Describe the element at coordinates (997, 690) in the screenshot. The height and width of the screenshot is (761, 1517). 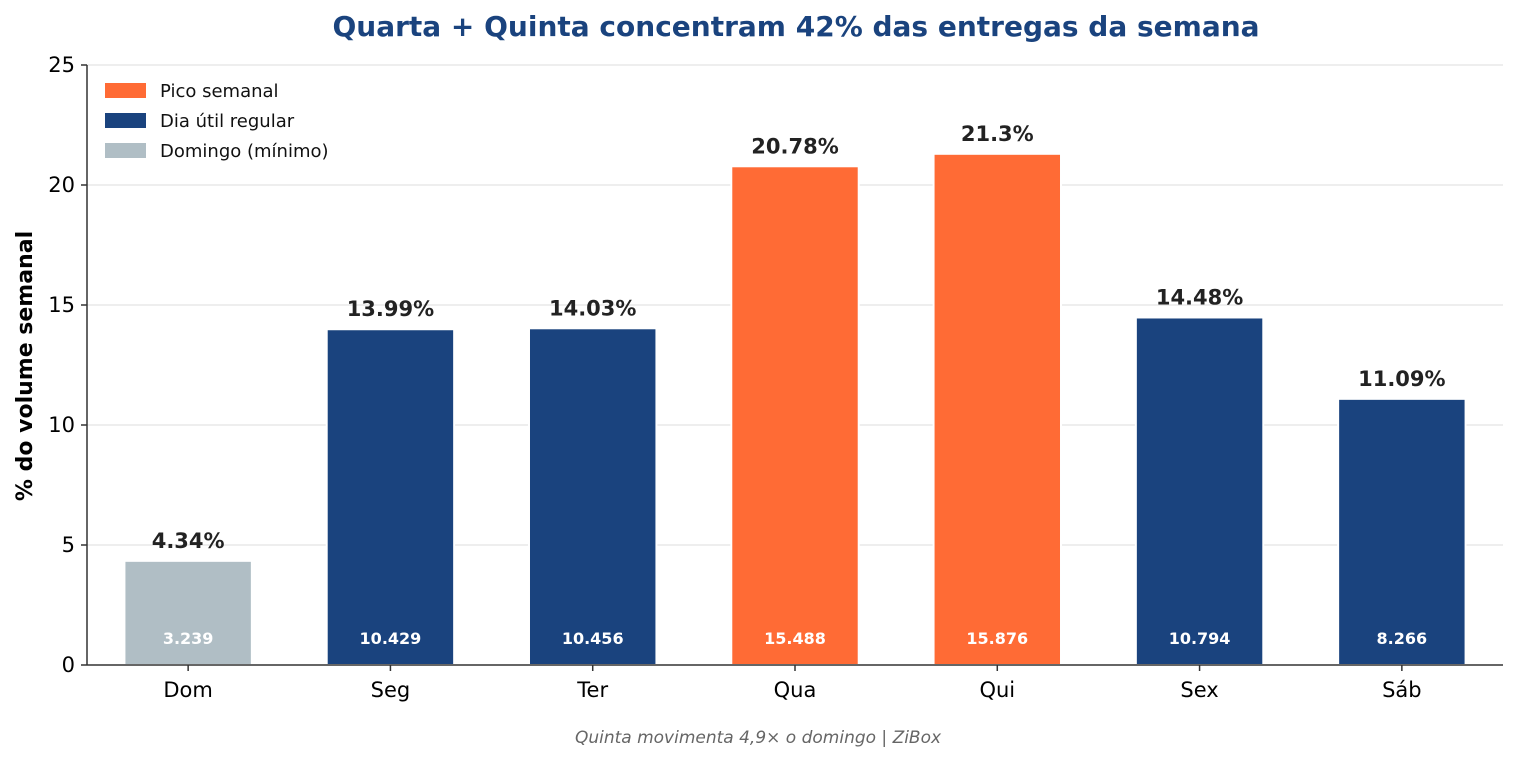
I see `x-tick-label: Qui` at that location.